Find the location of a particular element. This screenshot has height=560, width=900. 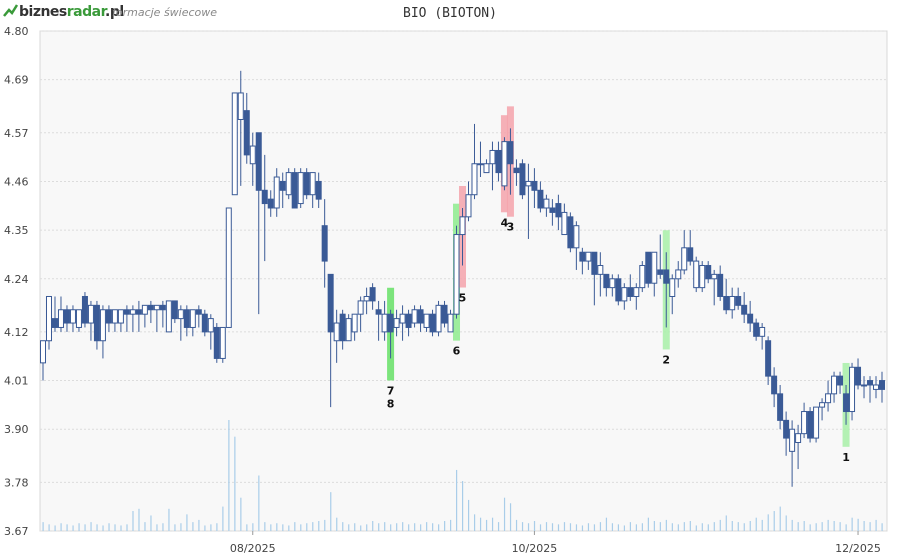

x-tick-label: 10/2025 is located at coordinates (535, 548).